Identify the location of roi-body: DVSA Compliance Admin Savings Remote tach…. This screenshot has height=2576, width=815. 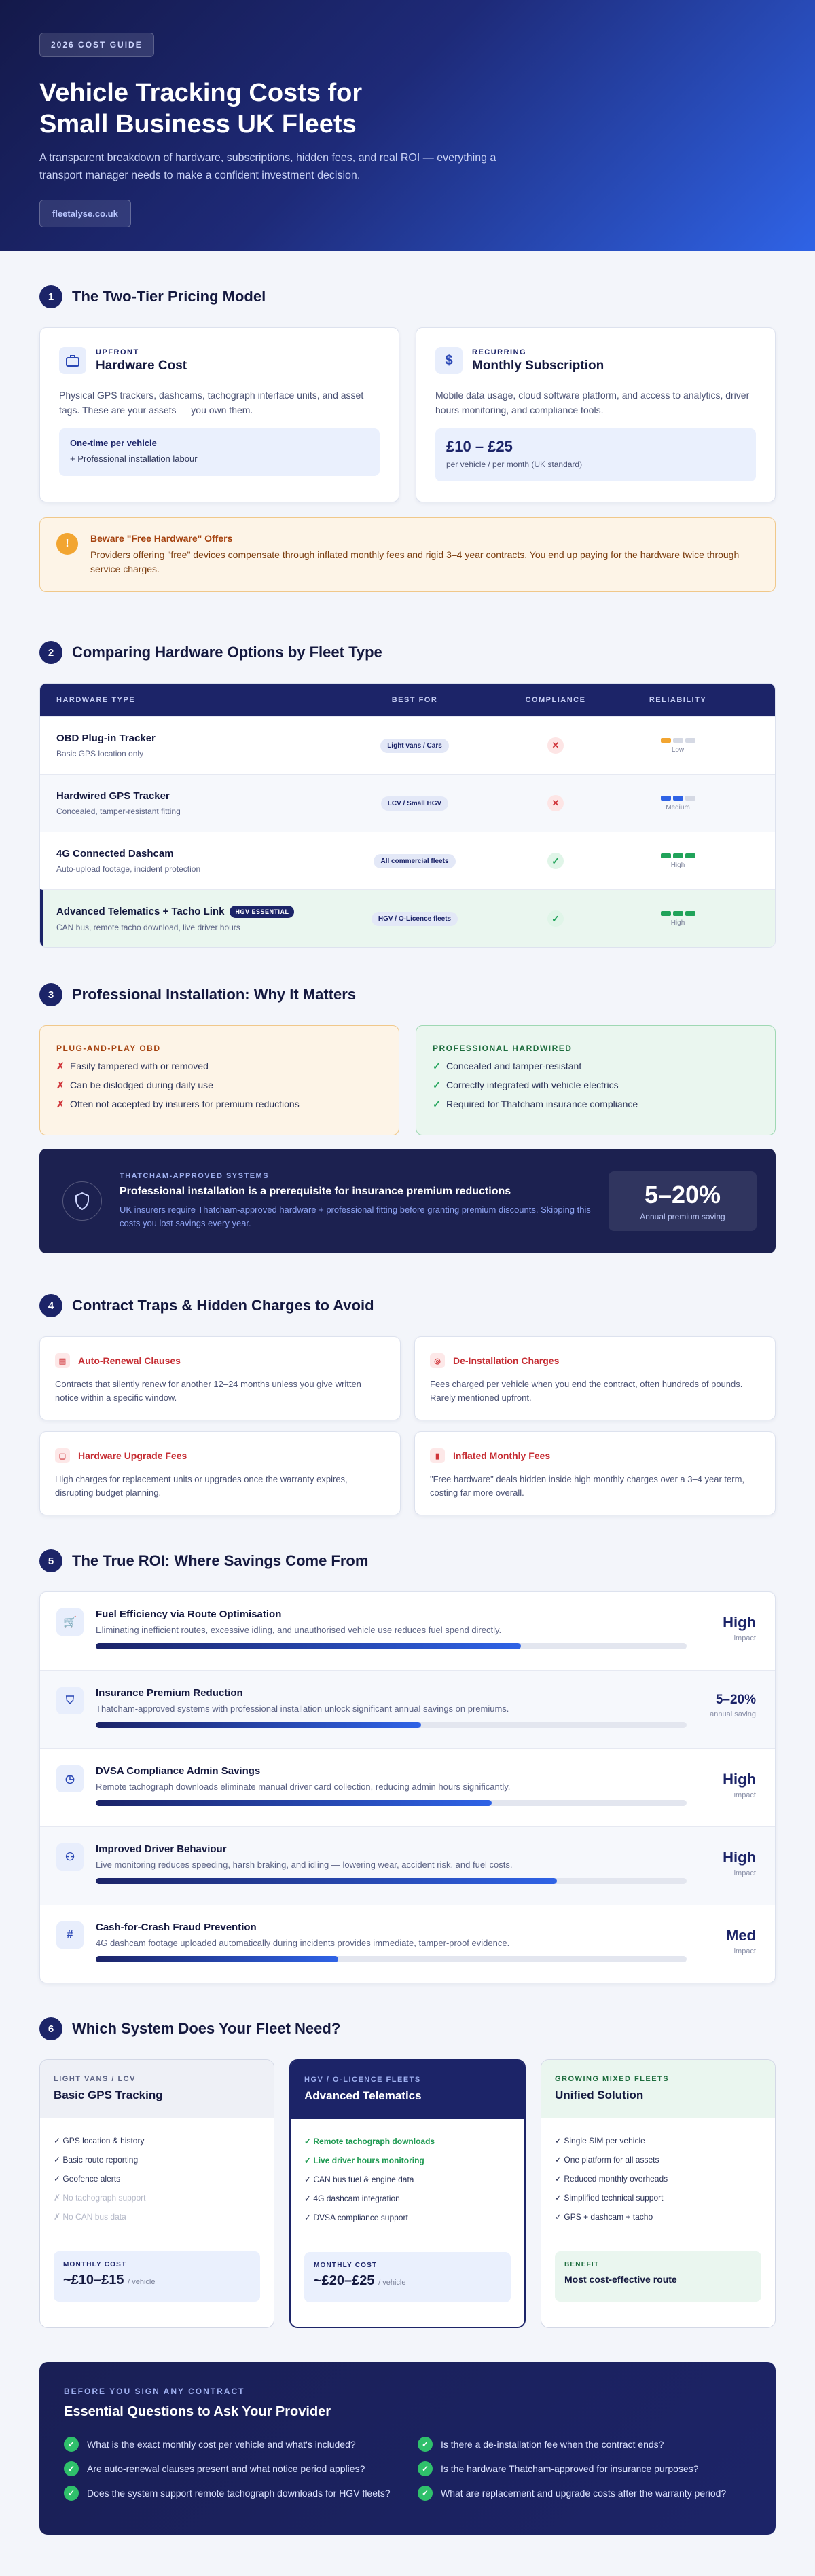
(392, 1785).